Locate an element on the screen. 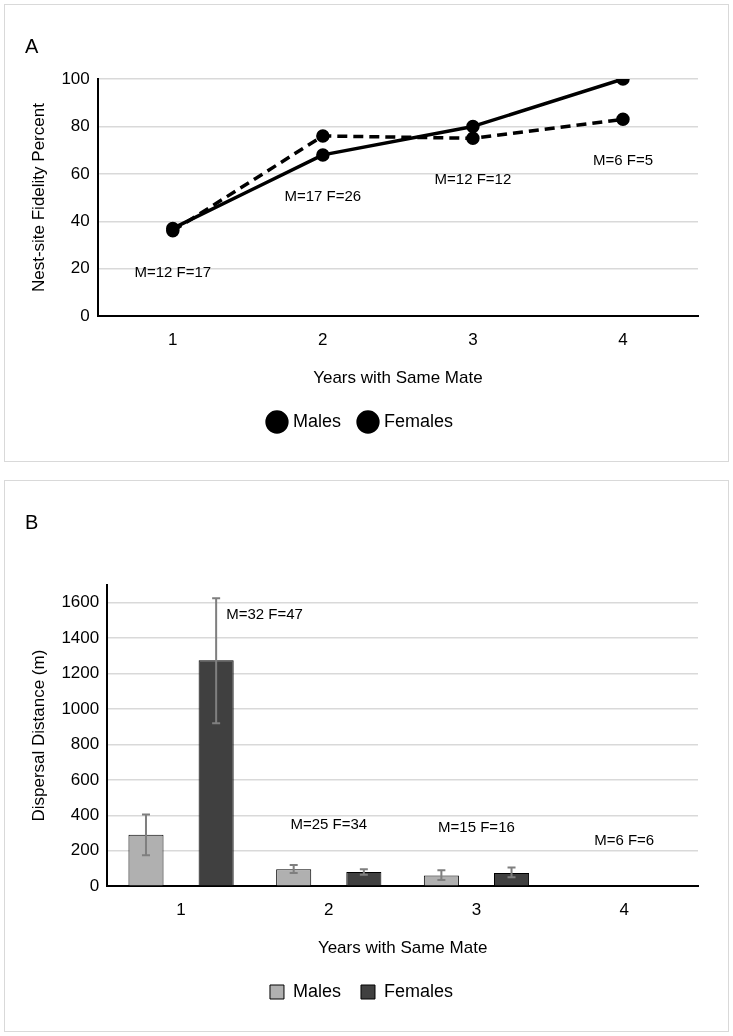  y-tick-label: 100 is located at coordinates (75, 78).